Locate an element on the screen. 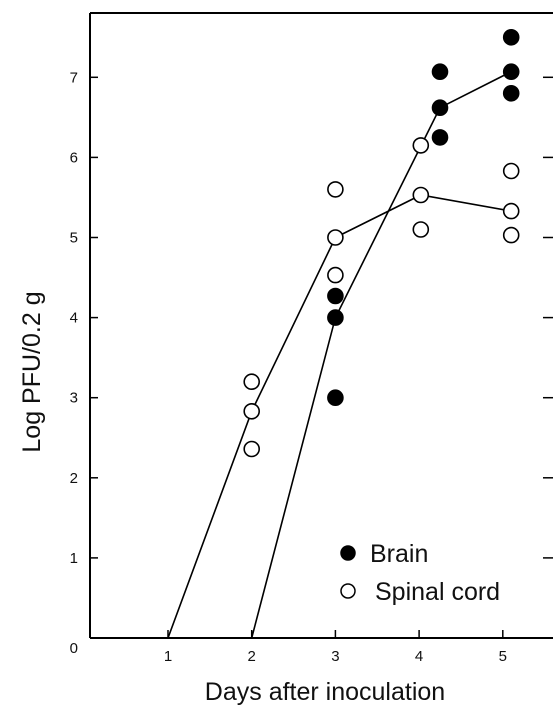  legend-brain-marker is located at coordinates (348, 553).